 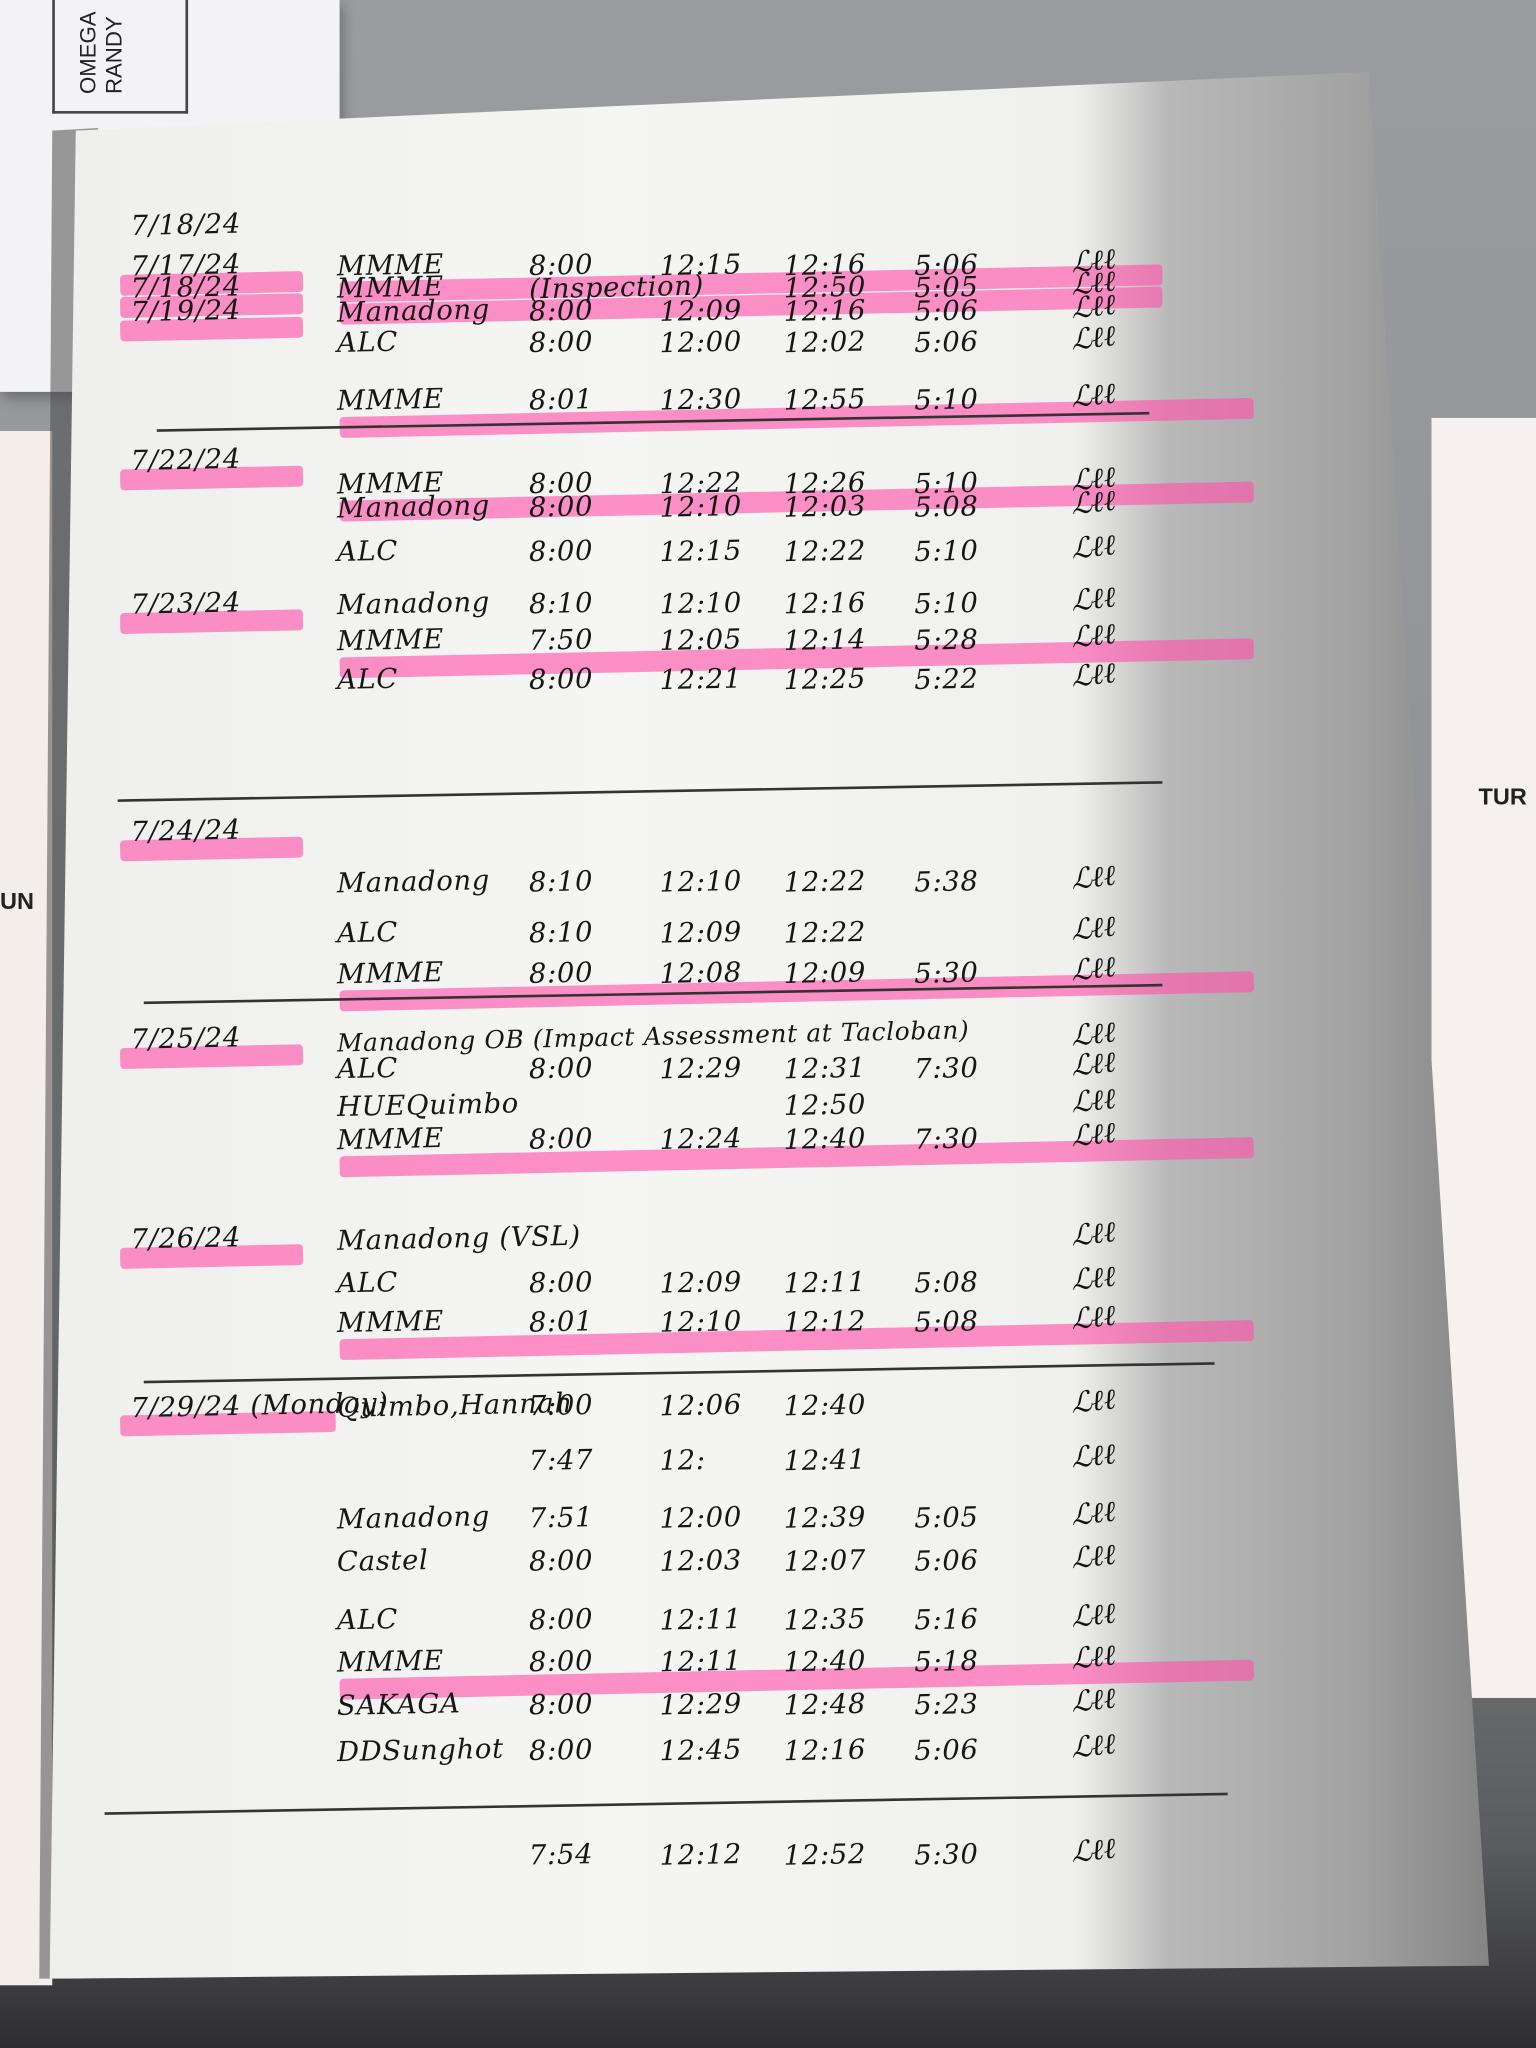 I want to click on log-lunch-out: 12:12, so click(x=701, y=1855).